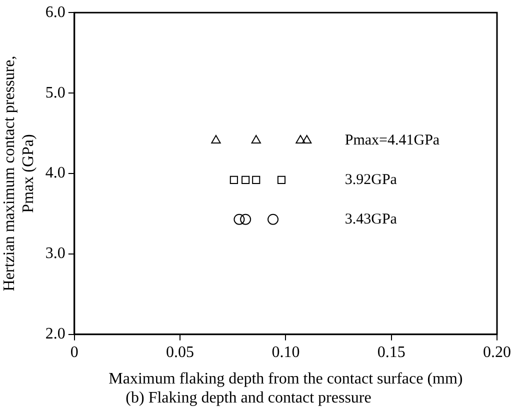  What do you see at coordinates (55, 173) in the screenshot?
I see `y-tick-label: 4.0` at bounding box center [55, 173].